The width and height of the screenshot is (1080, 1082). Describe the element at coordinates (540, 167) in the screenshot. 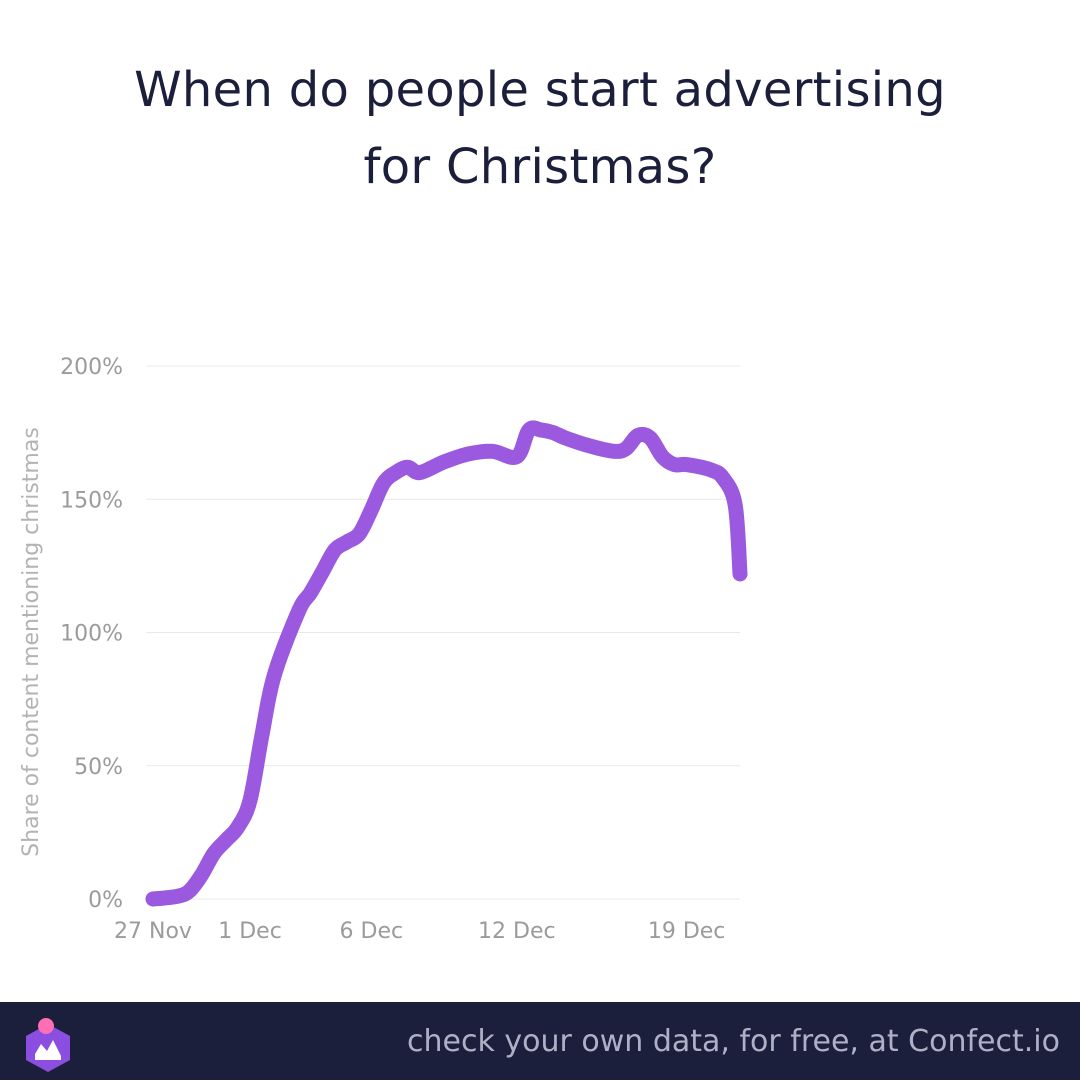

I see `chart-title-line-2: for Christmas?` at that location.